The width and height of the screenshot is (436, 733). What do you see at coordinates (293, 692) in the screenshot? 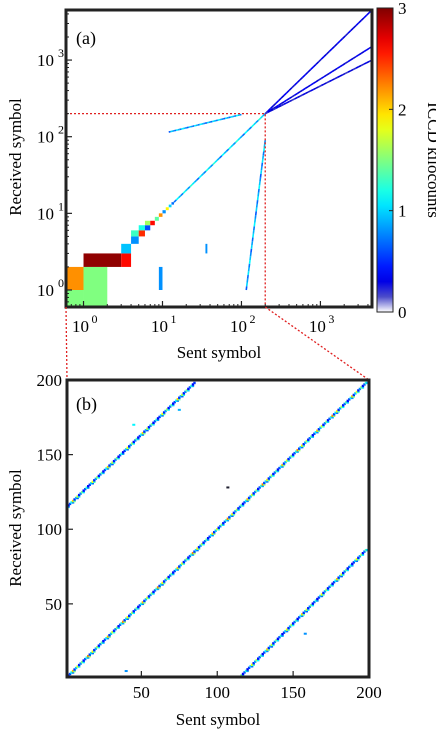
I see `x-tick-label: 150` at bounding box center [293, 692].